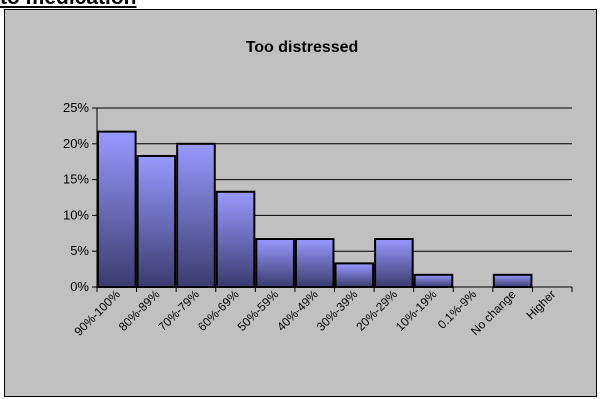  I want to click on x-tick-label: 70%-79%, so click(178, 310).